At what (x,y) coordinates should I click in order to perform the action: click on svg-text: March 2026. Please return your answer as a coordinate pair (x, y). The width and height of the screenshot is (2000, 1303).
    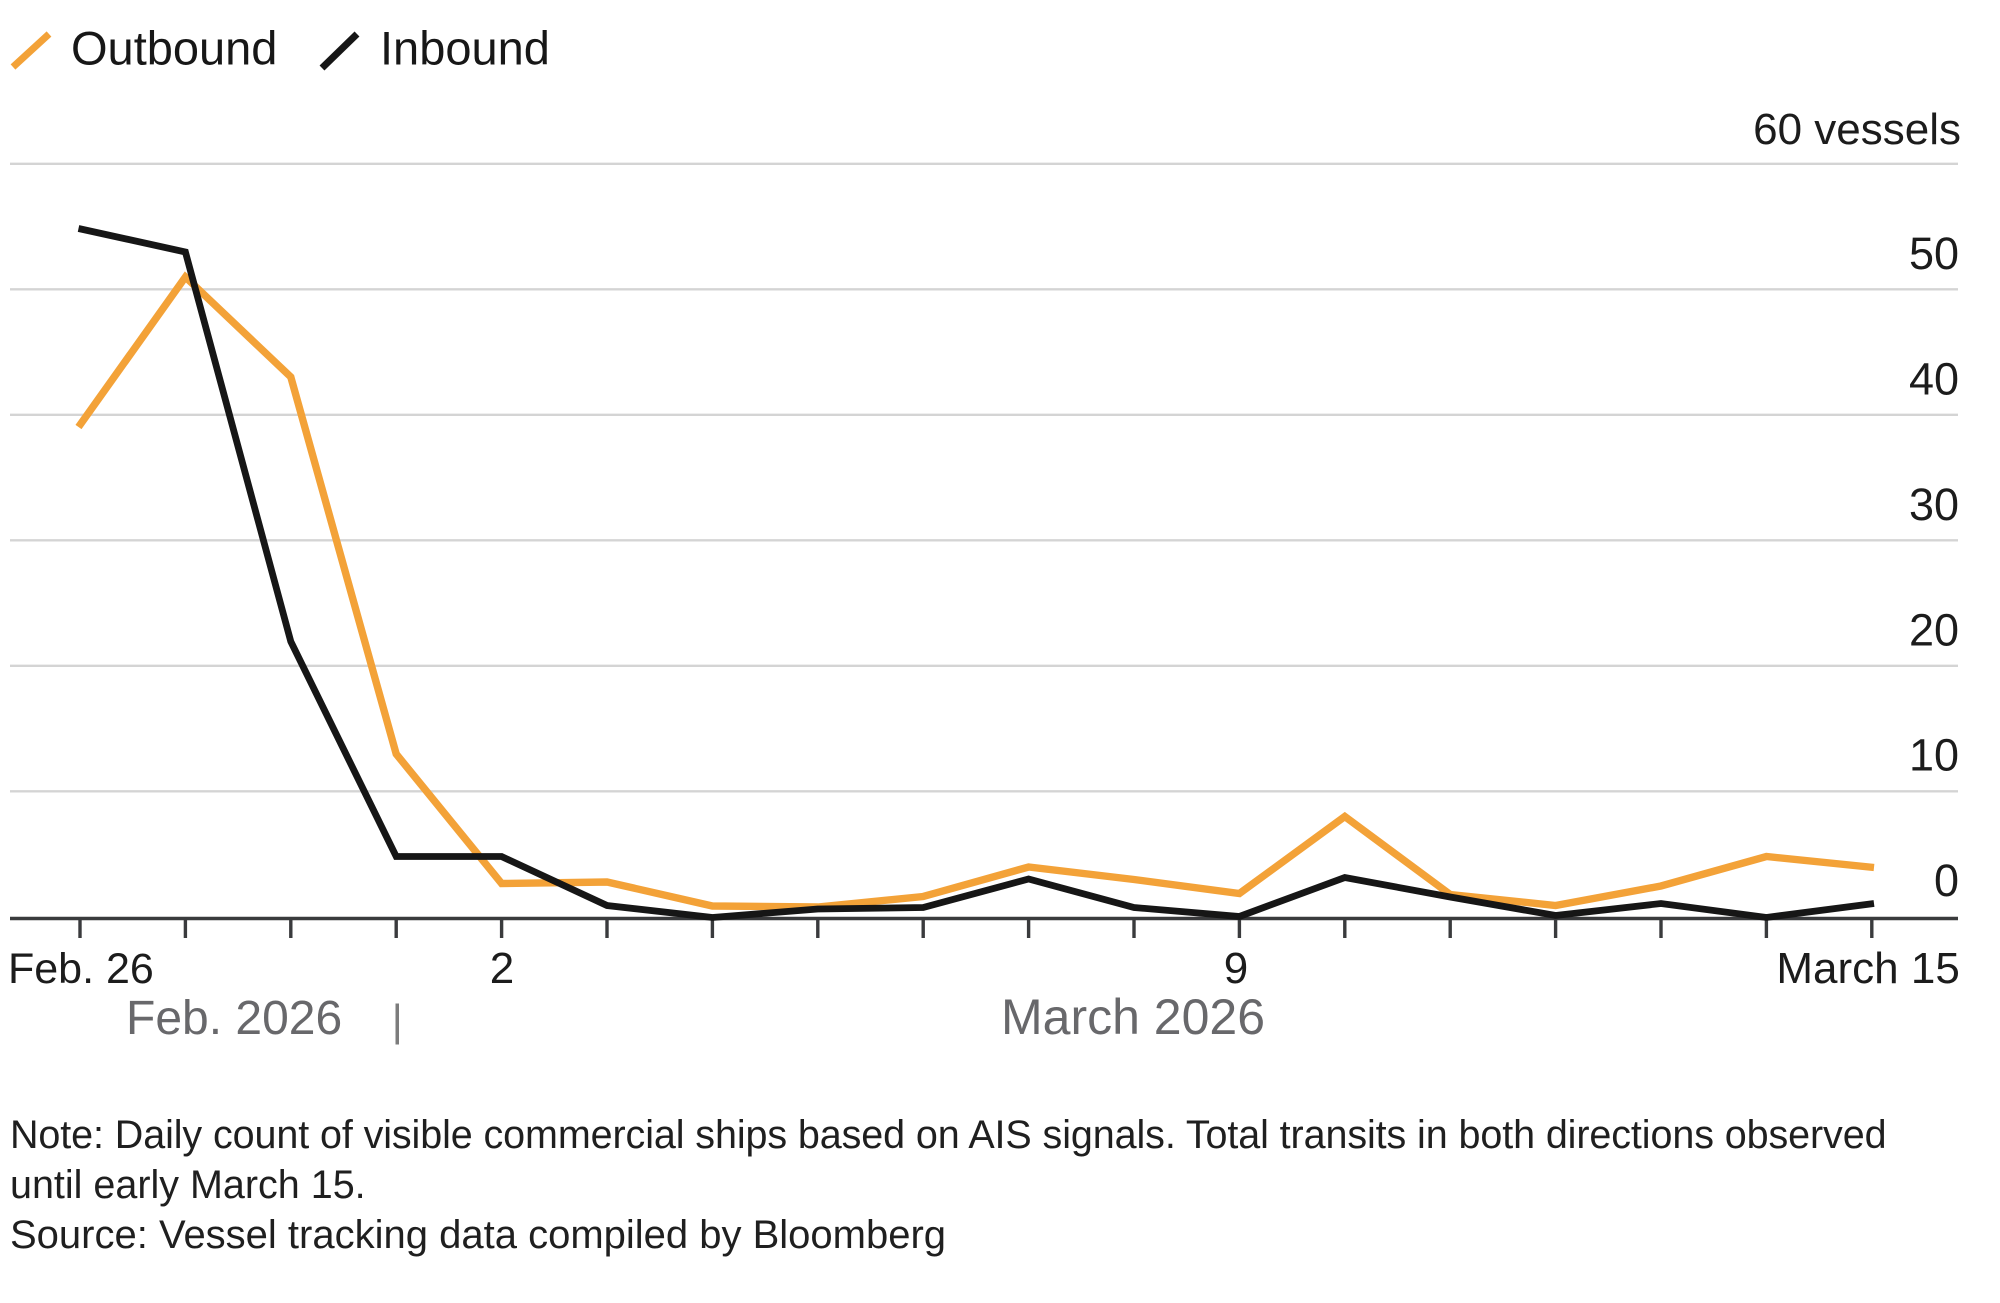
    Looking at the image, I should click on (1133, 1017).